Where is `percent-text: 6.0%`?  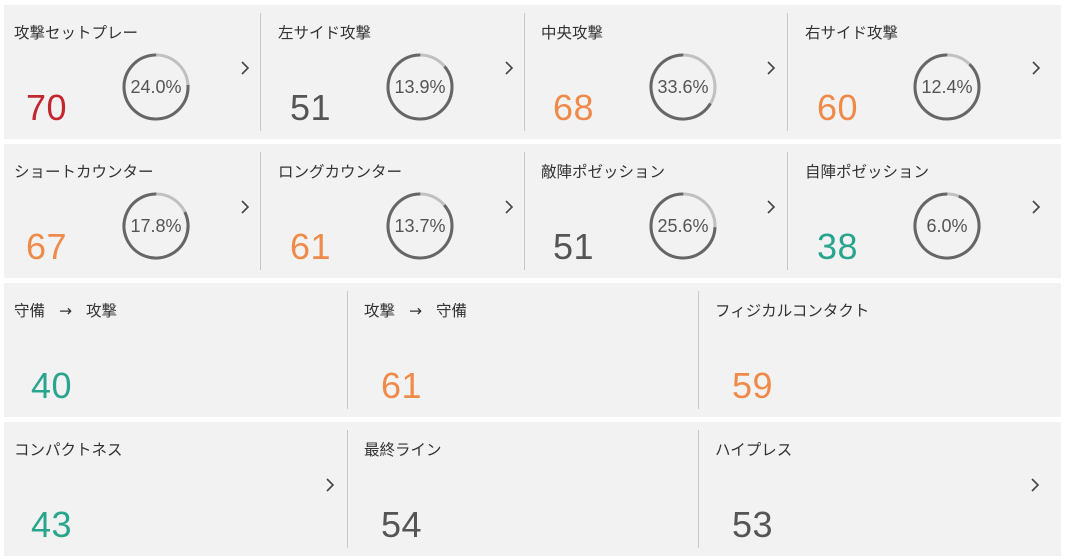 percent-text: 6.0% is located at coordinates (947, 226).